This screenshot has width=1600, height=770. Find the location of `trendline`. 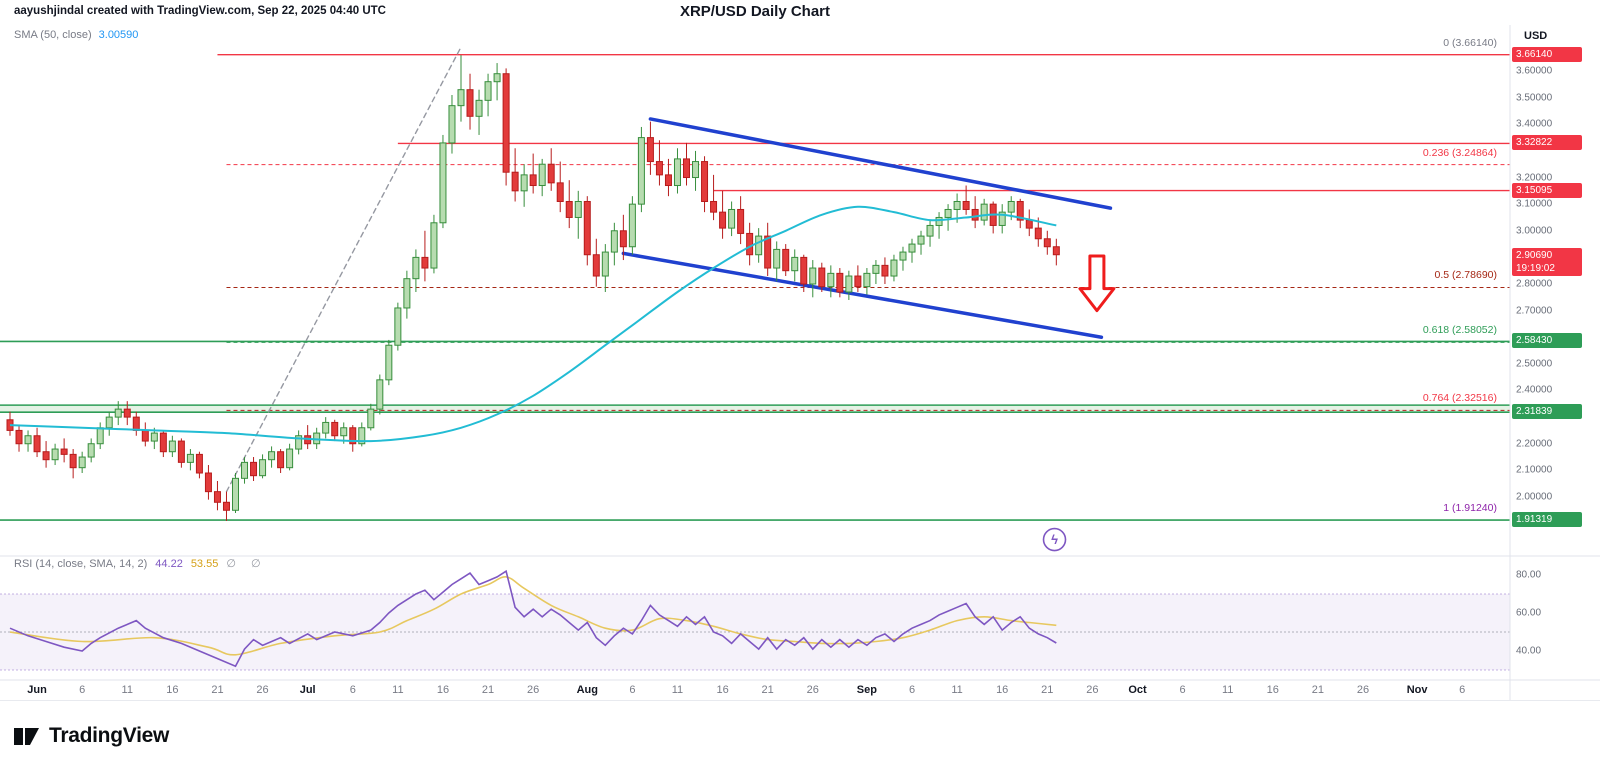

trendline is located at coordinates (862, 295).